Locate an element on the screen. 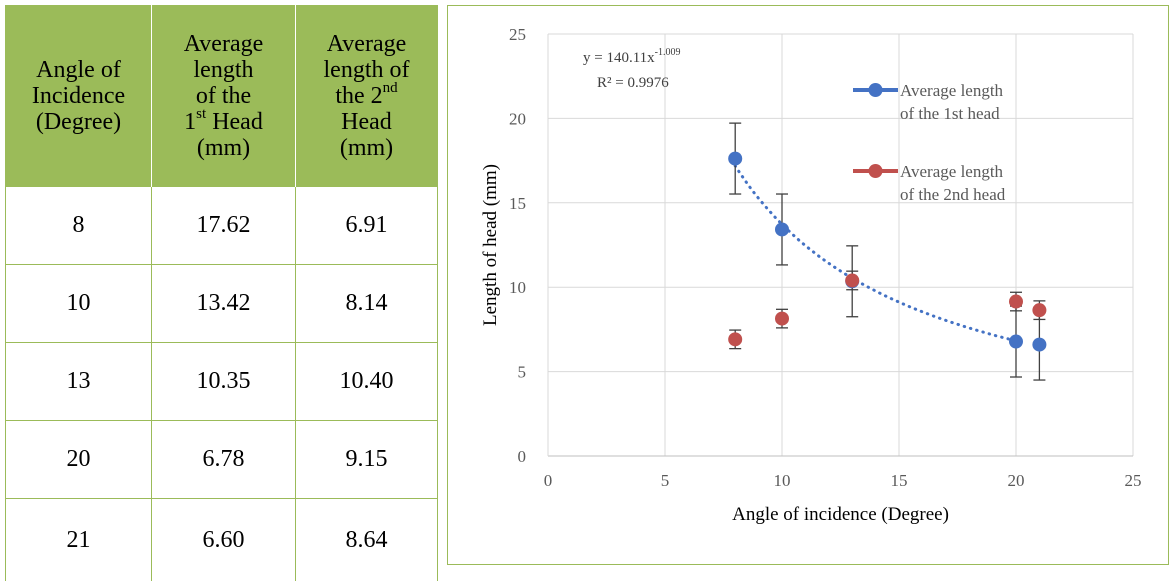  y-tick-label: 15 is located at coordinates (517, 203).